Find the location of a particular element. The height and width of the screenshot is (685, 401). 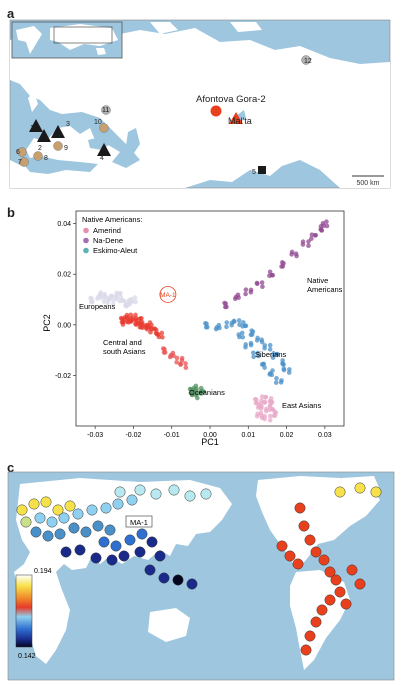

site-label-7: 7 is located at coordinates (20, 162).